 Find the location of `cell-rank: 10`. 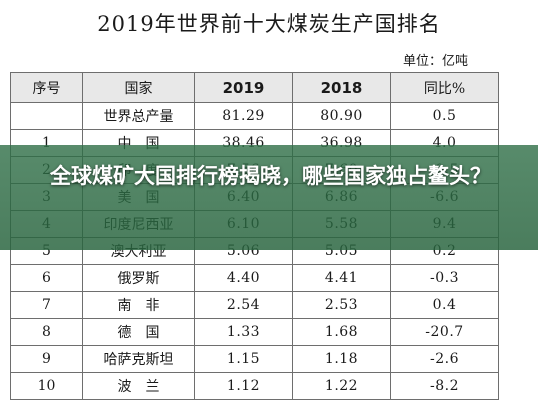

cell-rank: 10 is located at coordinates (46, 386).